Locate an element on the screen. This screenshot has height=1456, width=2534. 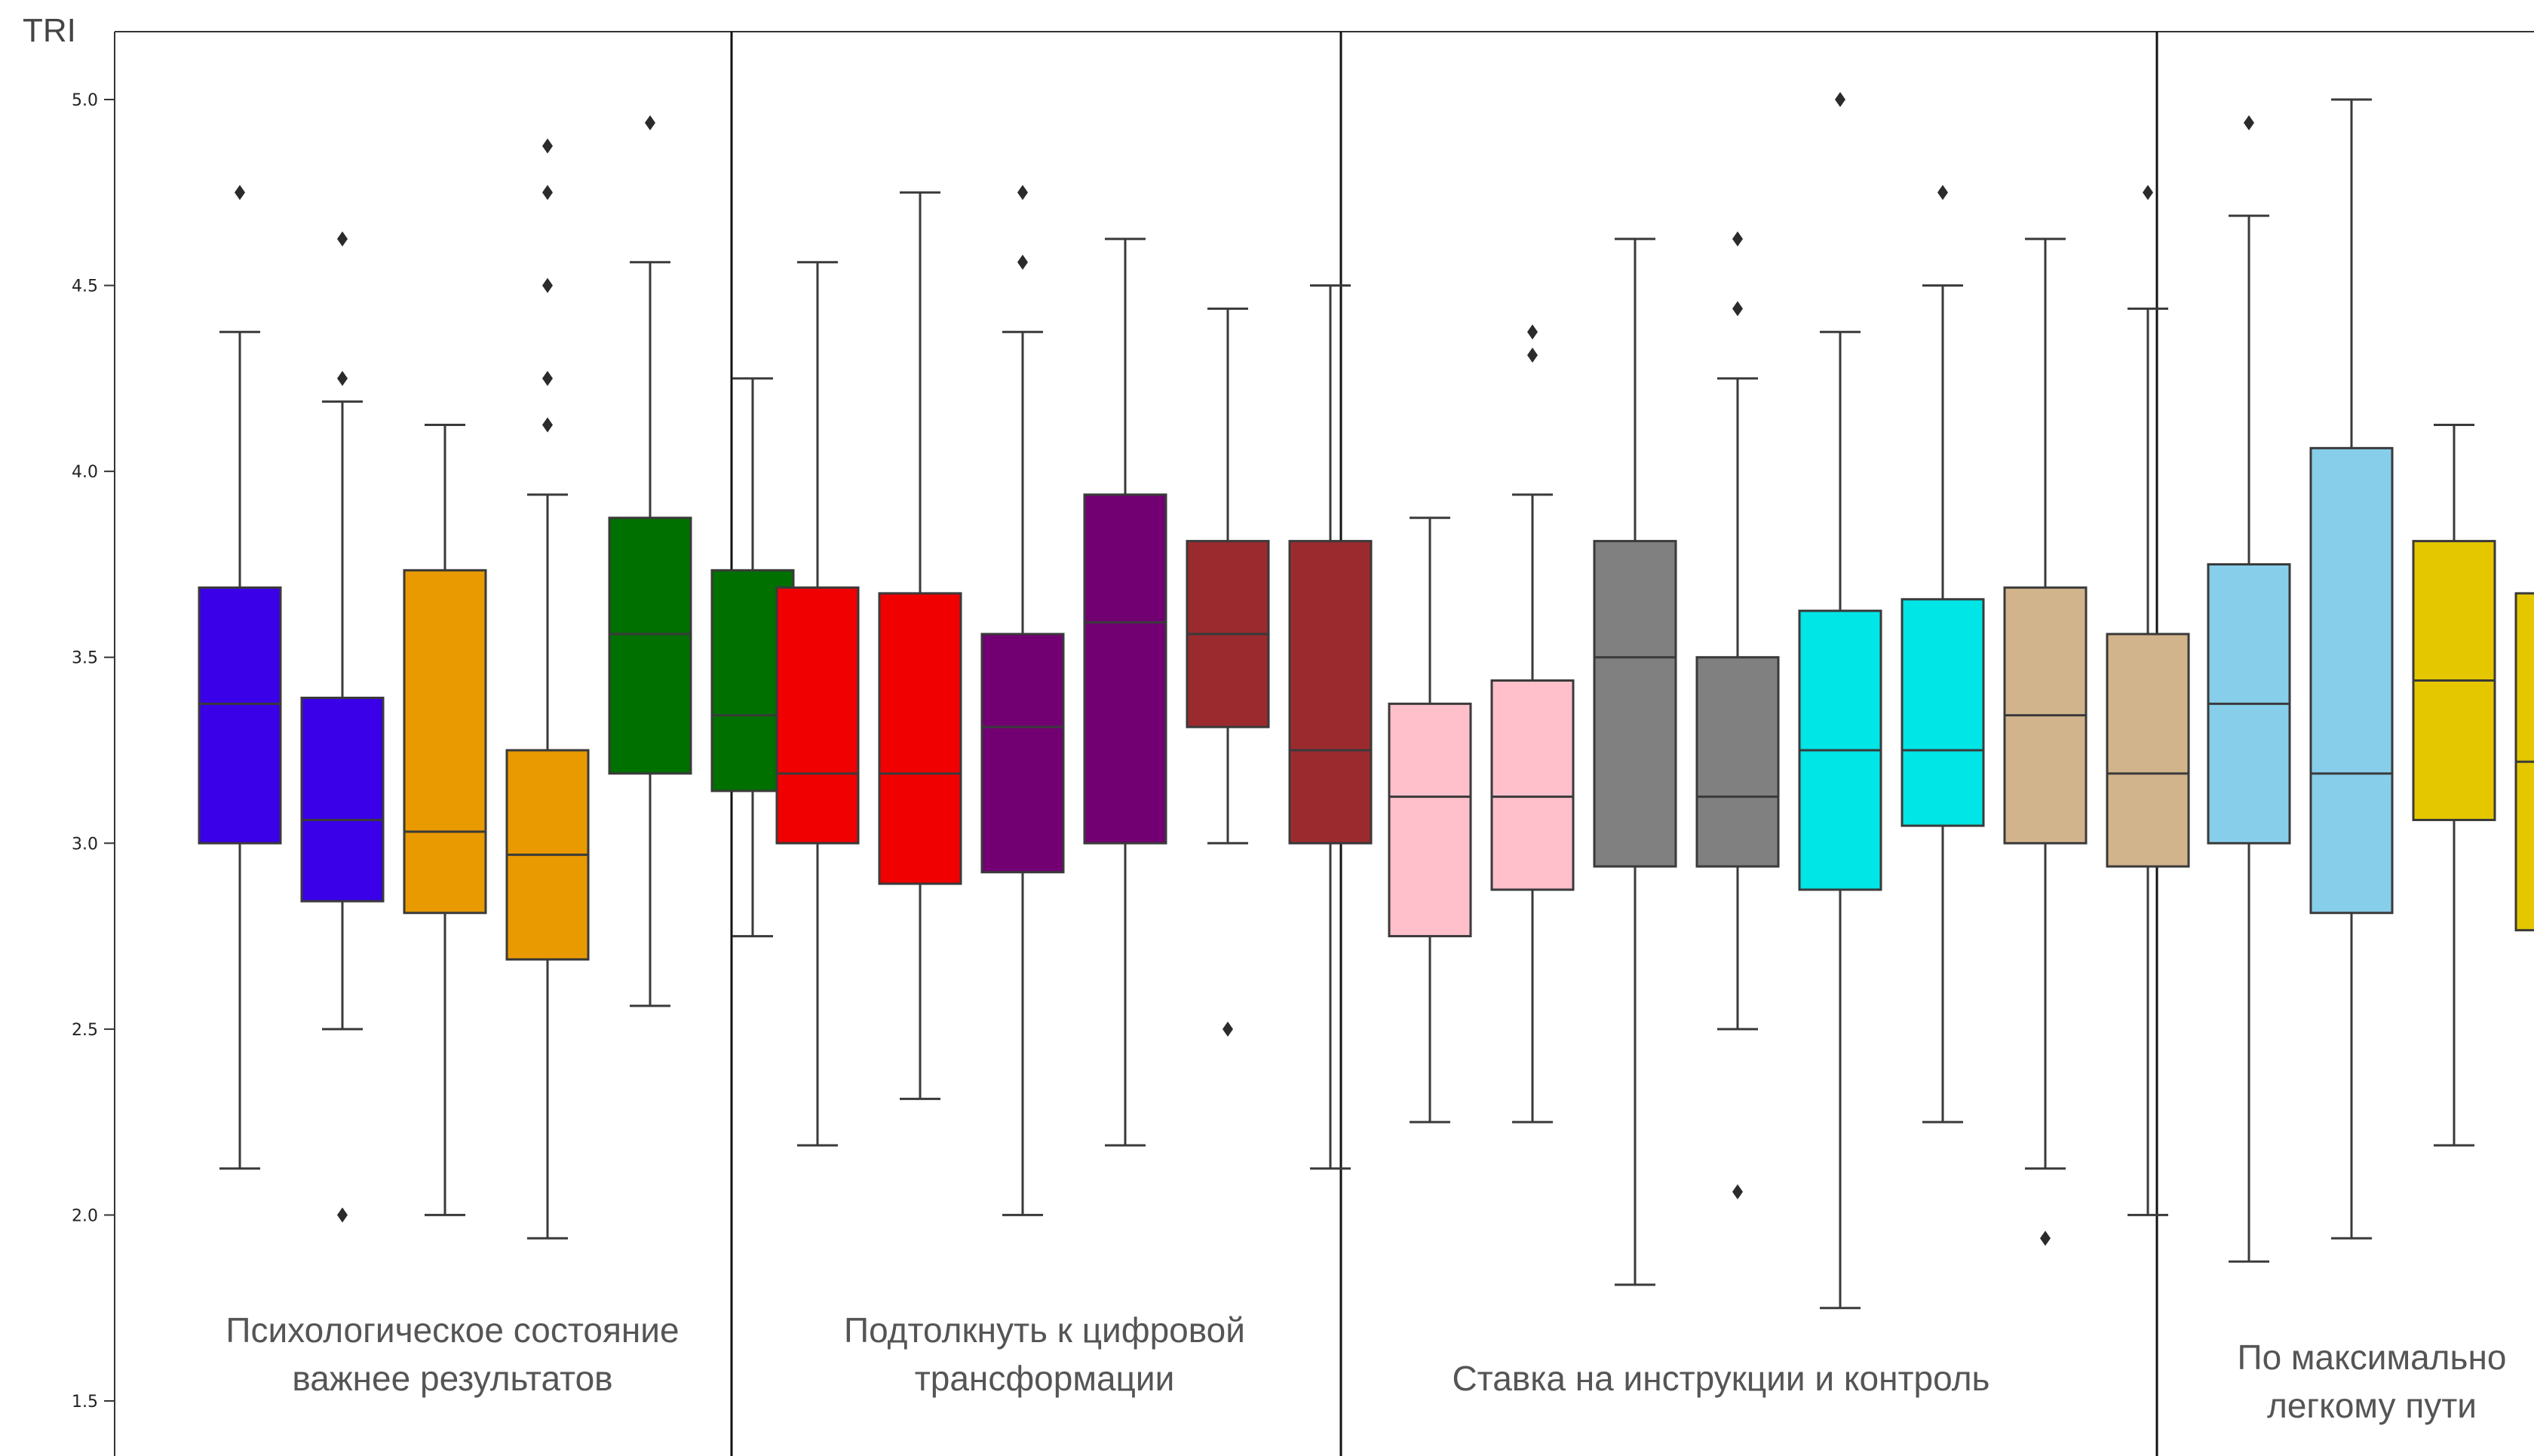
group-label-line: важнее результатов is located at coordinates (452, 1378).